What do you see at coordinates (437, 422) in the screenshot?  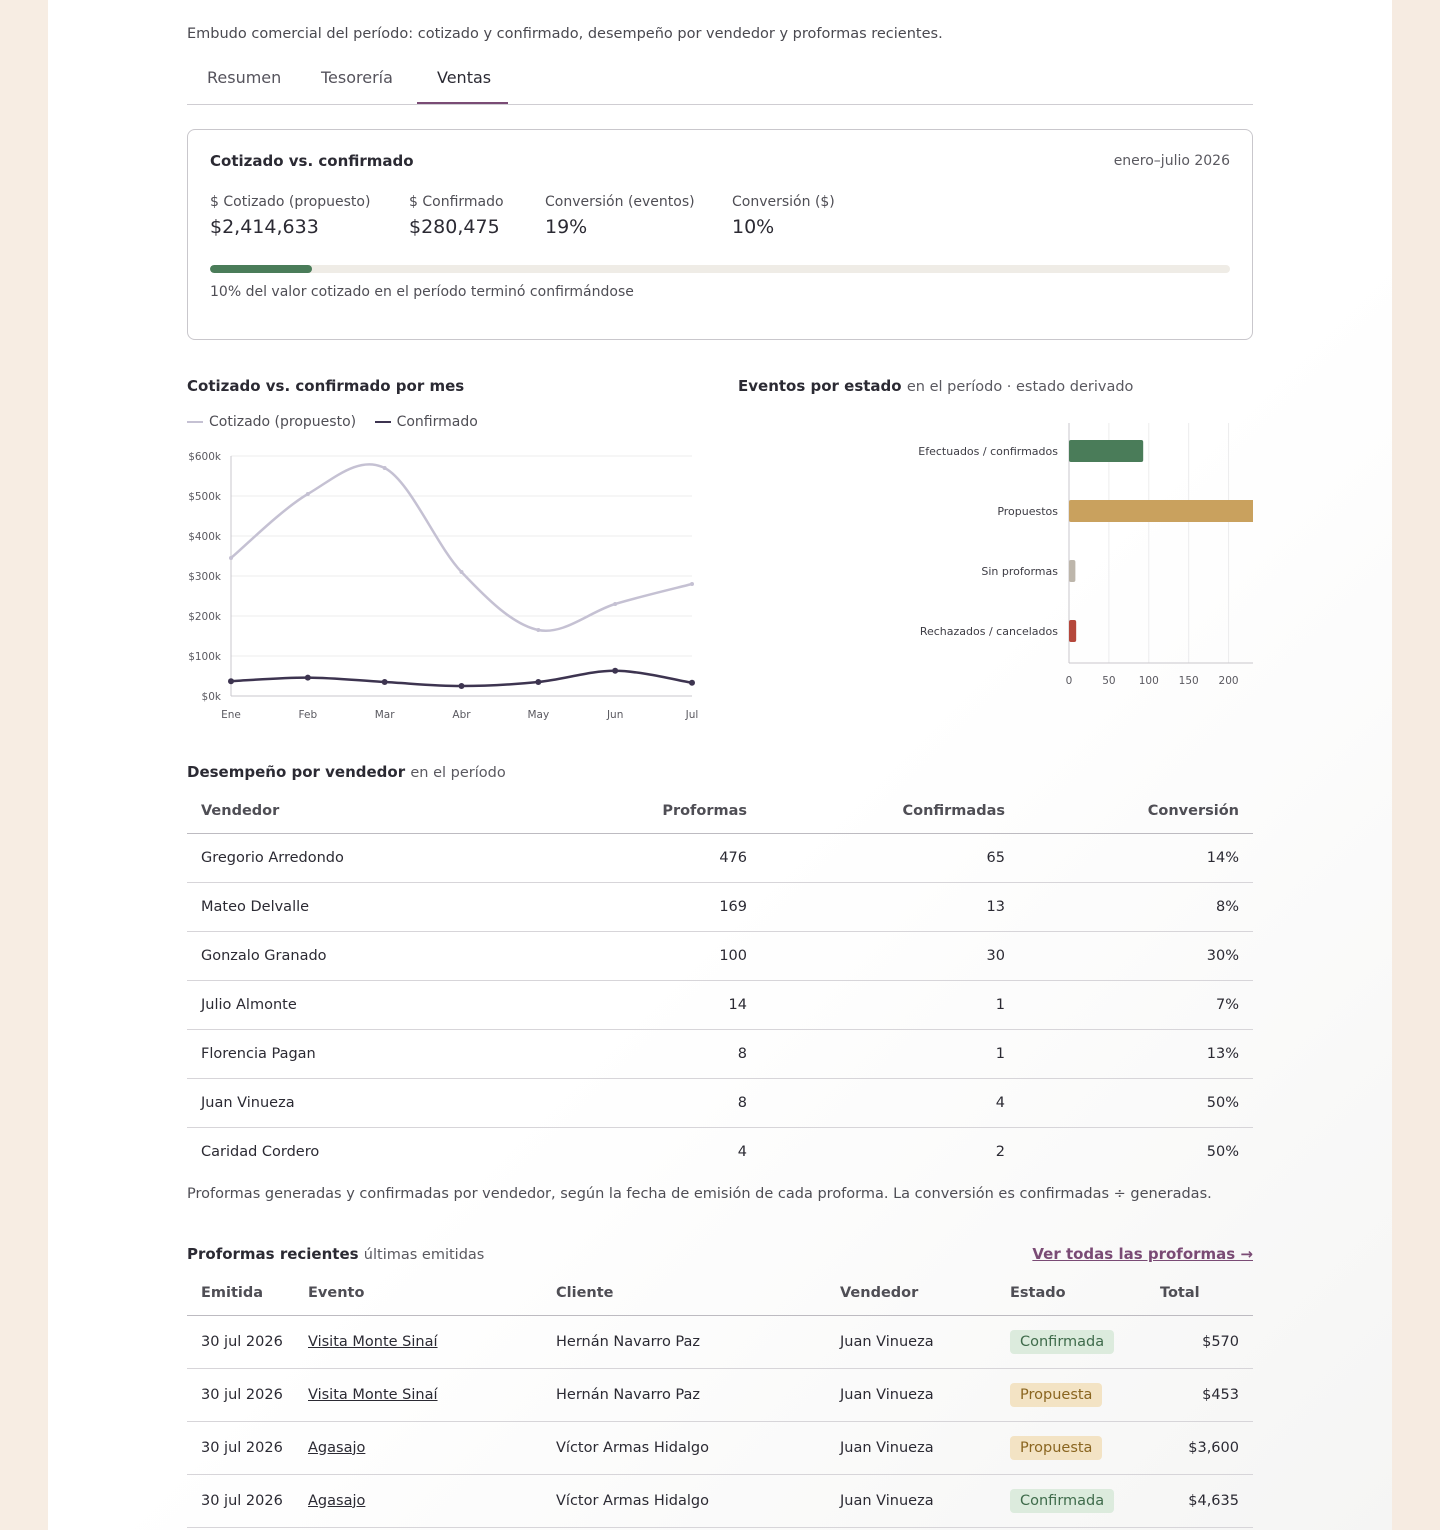 I see `legend-label: Confirmado` at bounding box center [437, 422].